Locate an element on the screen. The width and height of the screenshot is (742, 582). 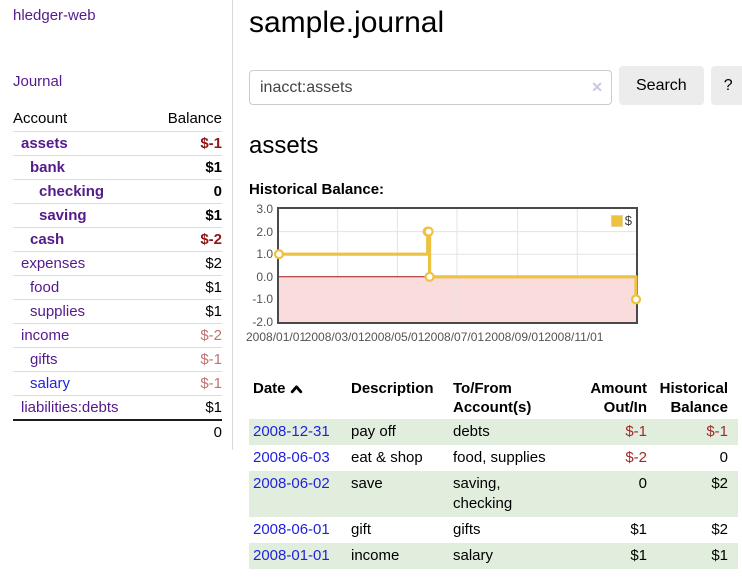
register-balance: $-1 is located at coordinates (717, 431).